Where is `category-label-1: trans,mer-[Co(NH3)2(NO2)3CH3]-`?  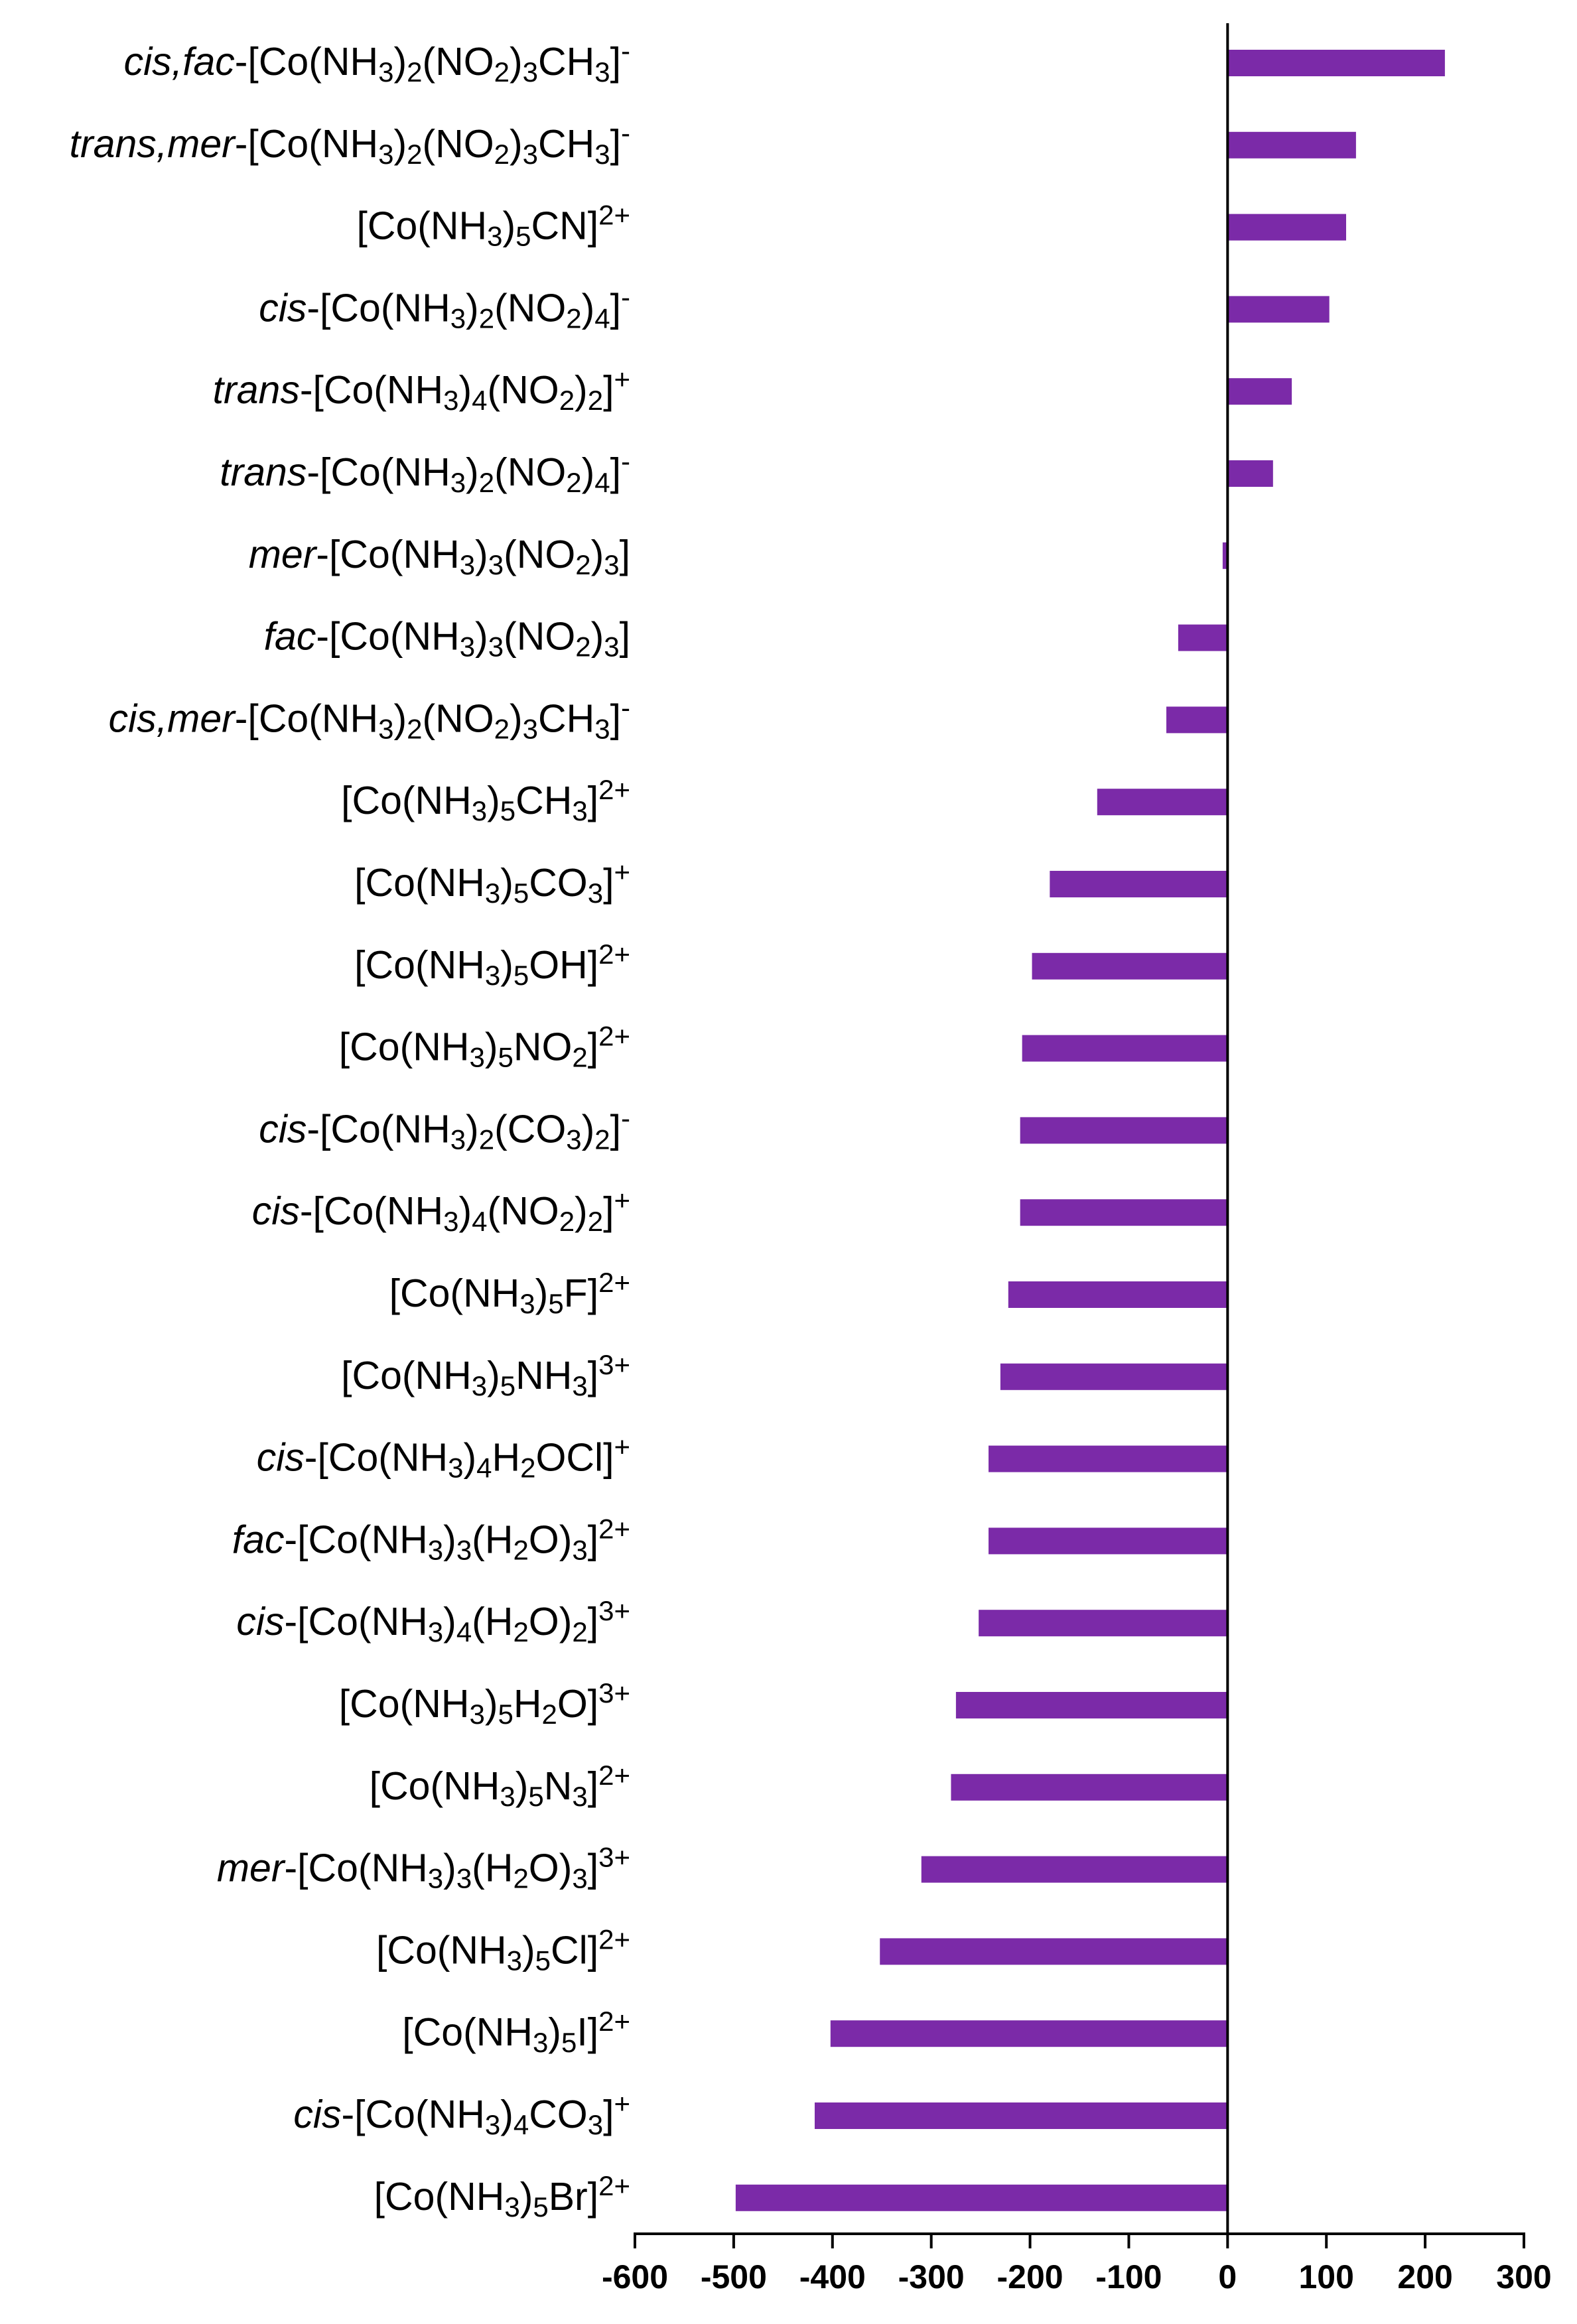
category-label-1: trans,mer-[Co(NH3)2(NO2)3CH3]- is located at coordinates (350, 143).